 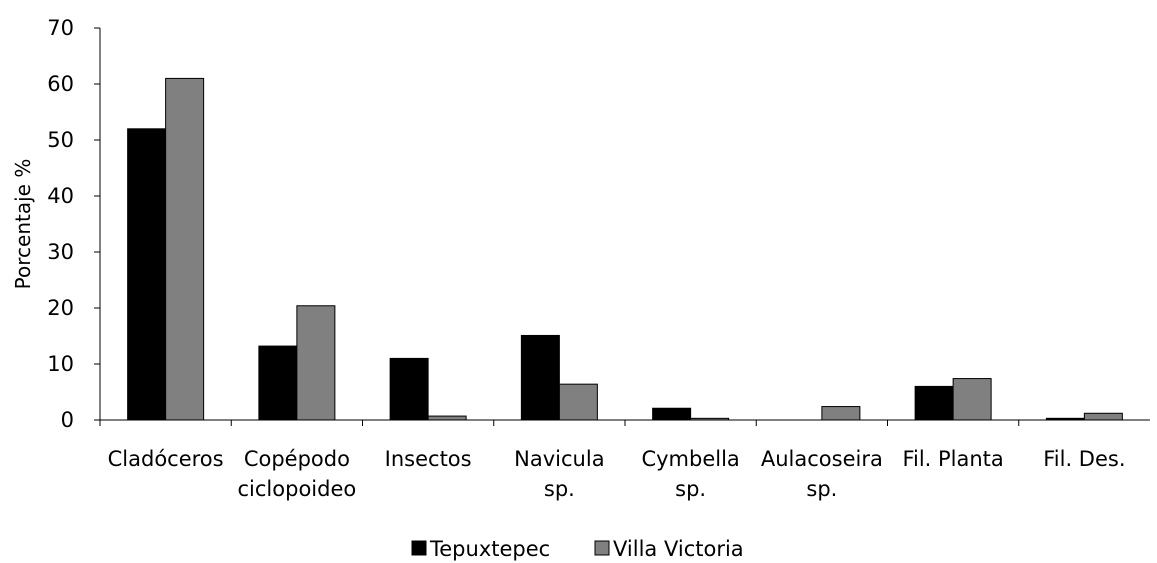 What do you see at coordinates (23, 224) in the screenshot?
I see `y-axis-label: Porcentaje %` at bounding box center [23, 224].